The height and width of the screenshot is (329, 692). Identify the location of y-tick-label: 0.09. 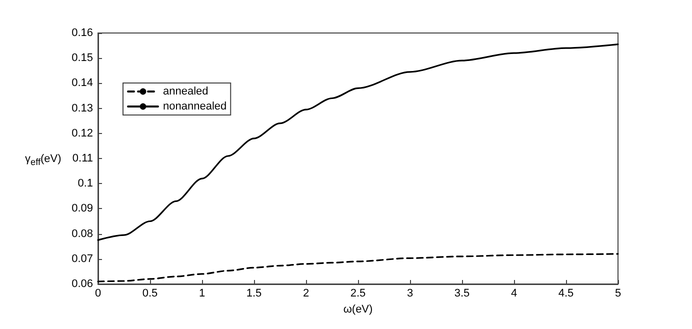
(82, 208).